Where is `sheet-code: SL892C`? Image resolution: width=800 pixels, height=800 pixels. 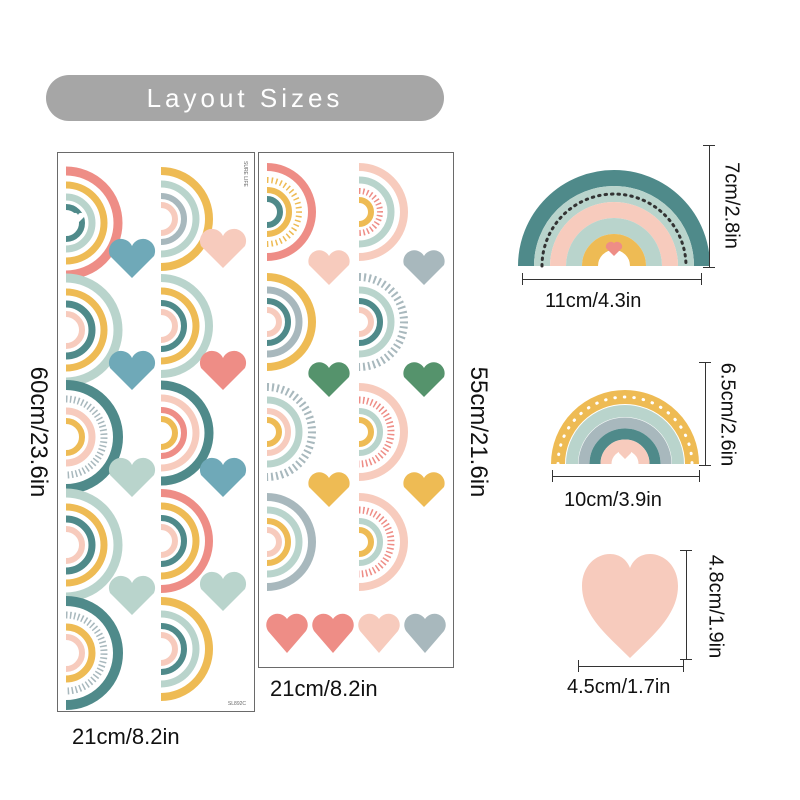
sheet-code: SL892C is located at coordinates (236, 704).